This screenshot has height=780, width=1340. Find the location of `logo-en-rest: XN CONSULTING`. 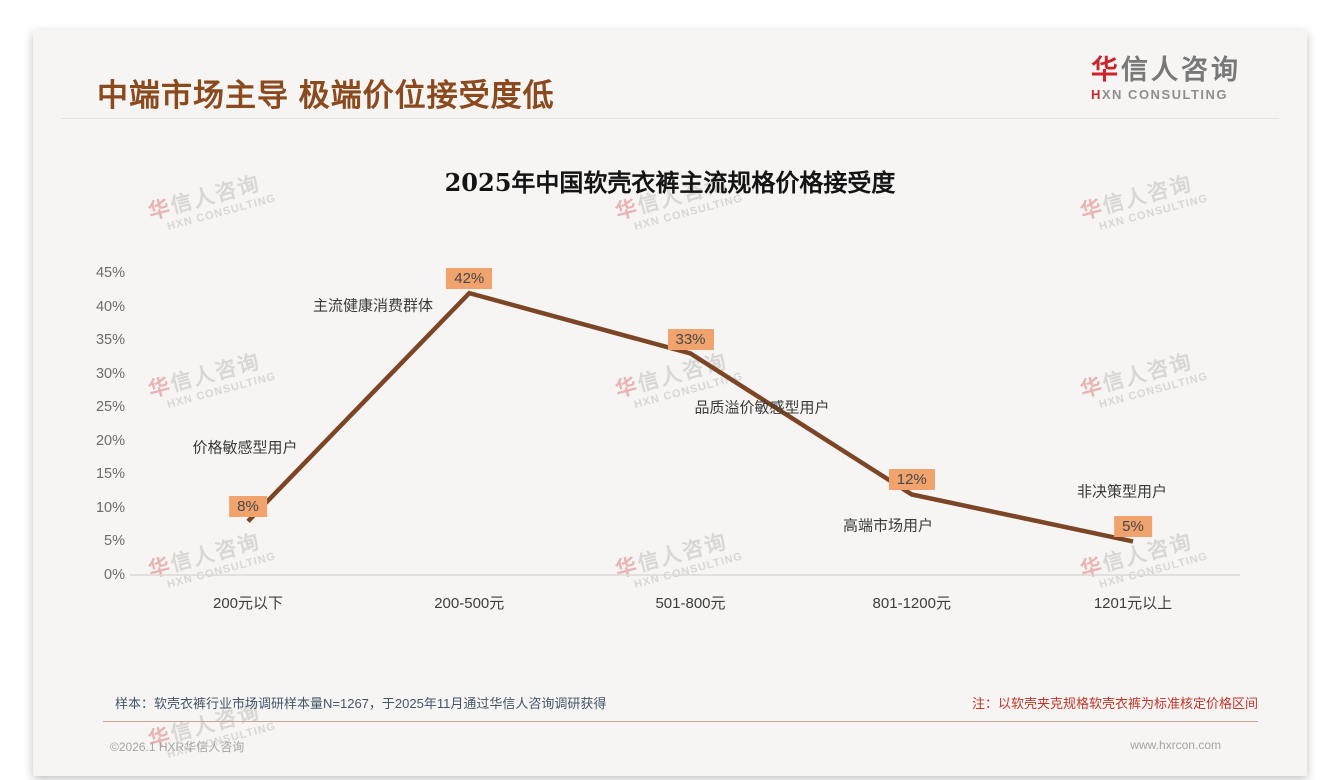

logo-en-rest: XN CONSULTING is located at coordinates (1165, 94).